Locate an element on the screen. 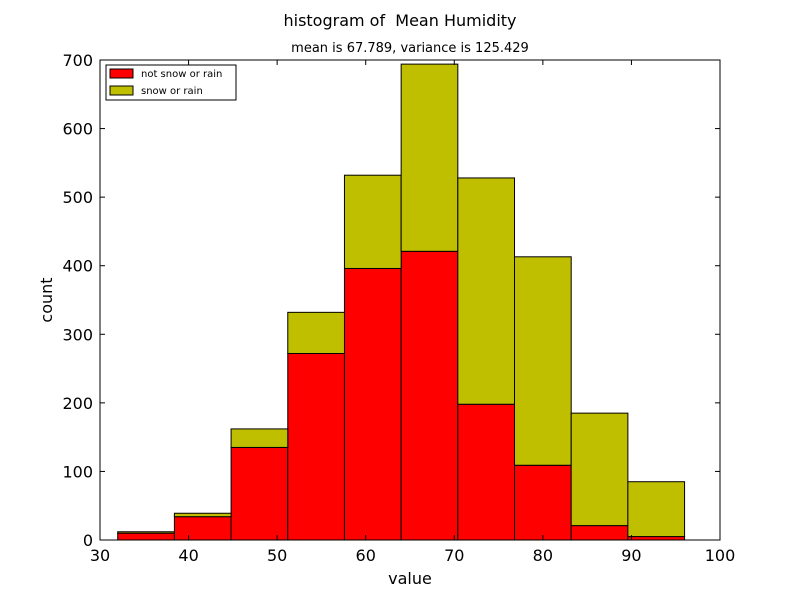  y-tick-label: 0 is located at coordinates (88, 540).